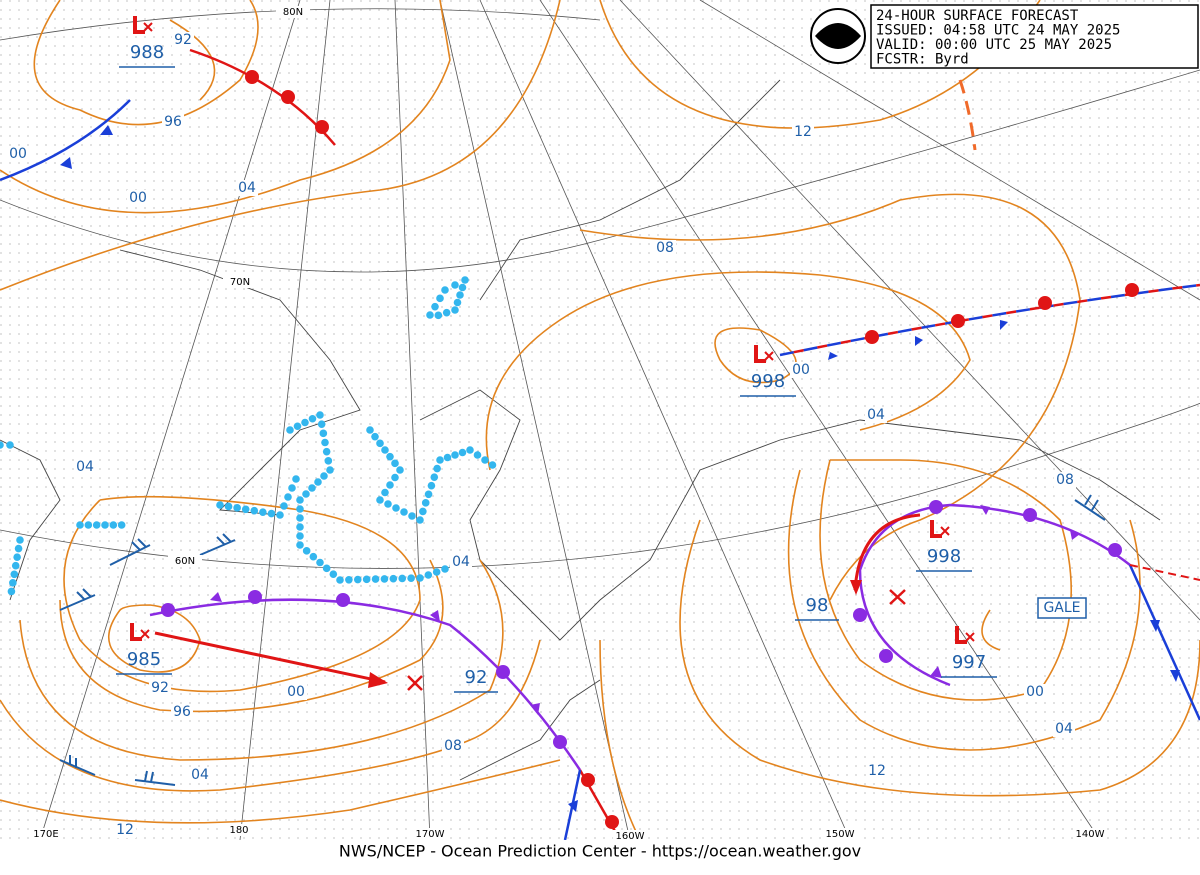  I want to click on isobar-label: 92, so click(183, 40).